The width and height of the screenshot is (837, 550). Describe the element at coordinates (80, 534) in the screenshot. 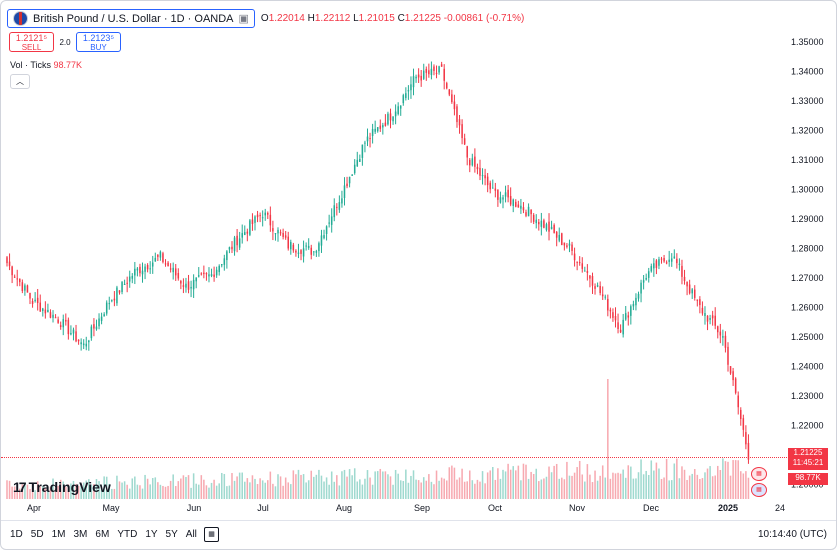

I see `timeframe-3m: 3M` at that location.